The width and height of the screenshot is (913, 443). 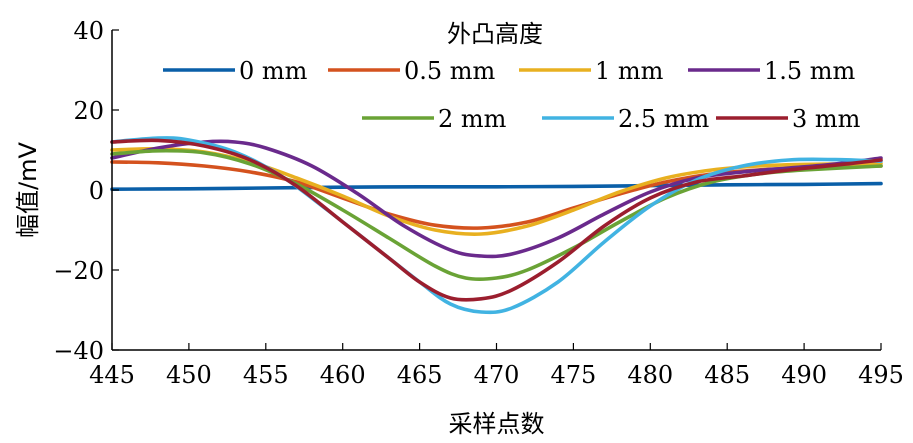 What do you see at coordinates (495, 34) in the screenshot?
I see `legend-title: 外凸高度` at bounding box center [495, 34].